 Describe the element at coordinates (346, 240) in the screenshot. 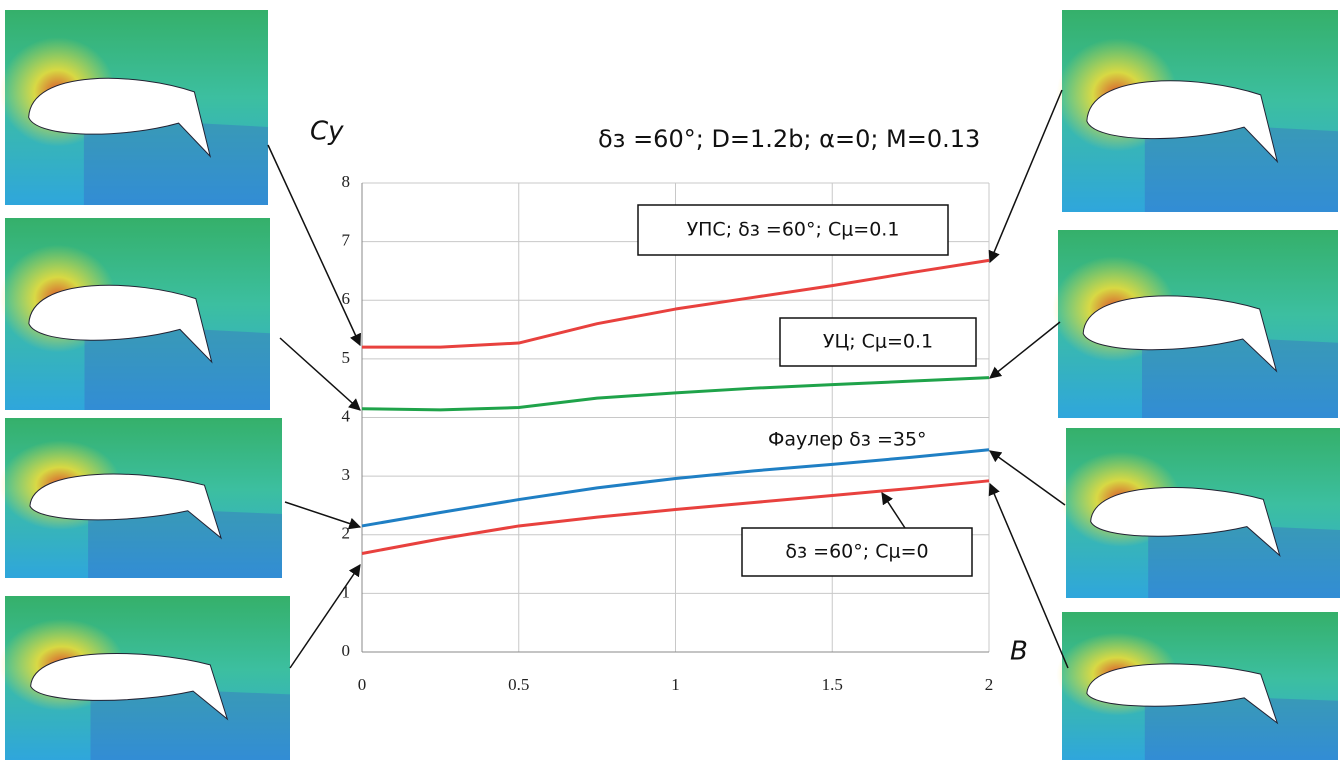

I see `y-tick-label: 7` at that location.